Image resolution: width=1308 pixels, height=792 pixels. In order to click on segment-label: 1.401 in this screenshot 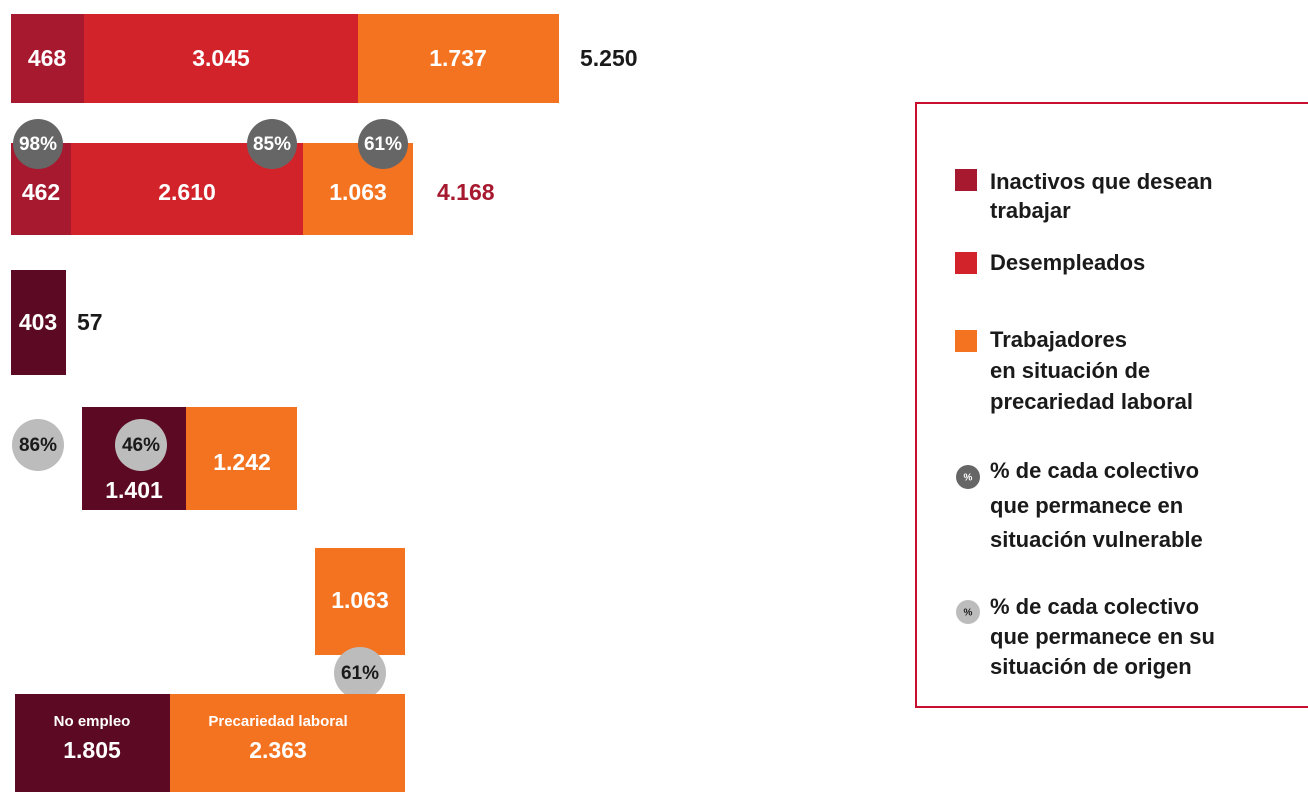, I will do `click(134, 490)`.